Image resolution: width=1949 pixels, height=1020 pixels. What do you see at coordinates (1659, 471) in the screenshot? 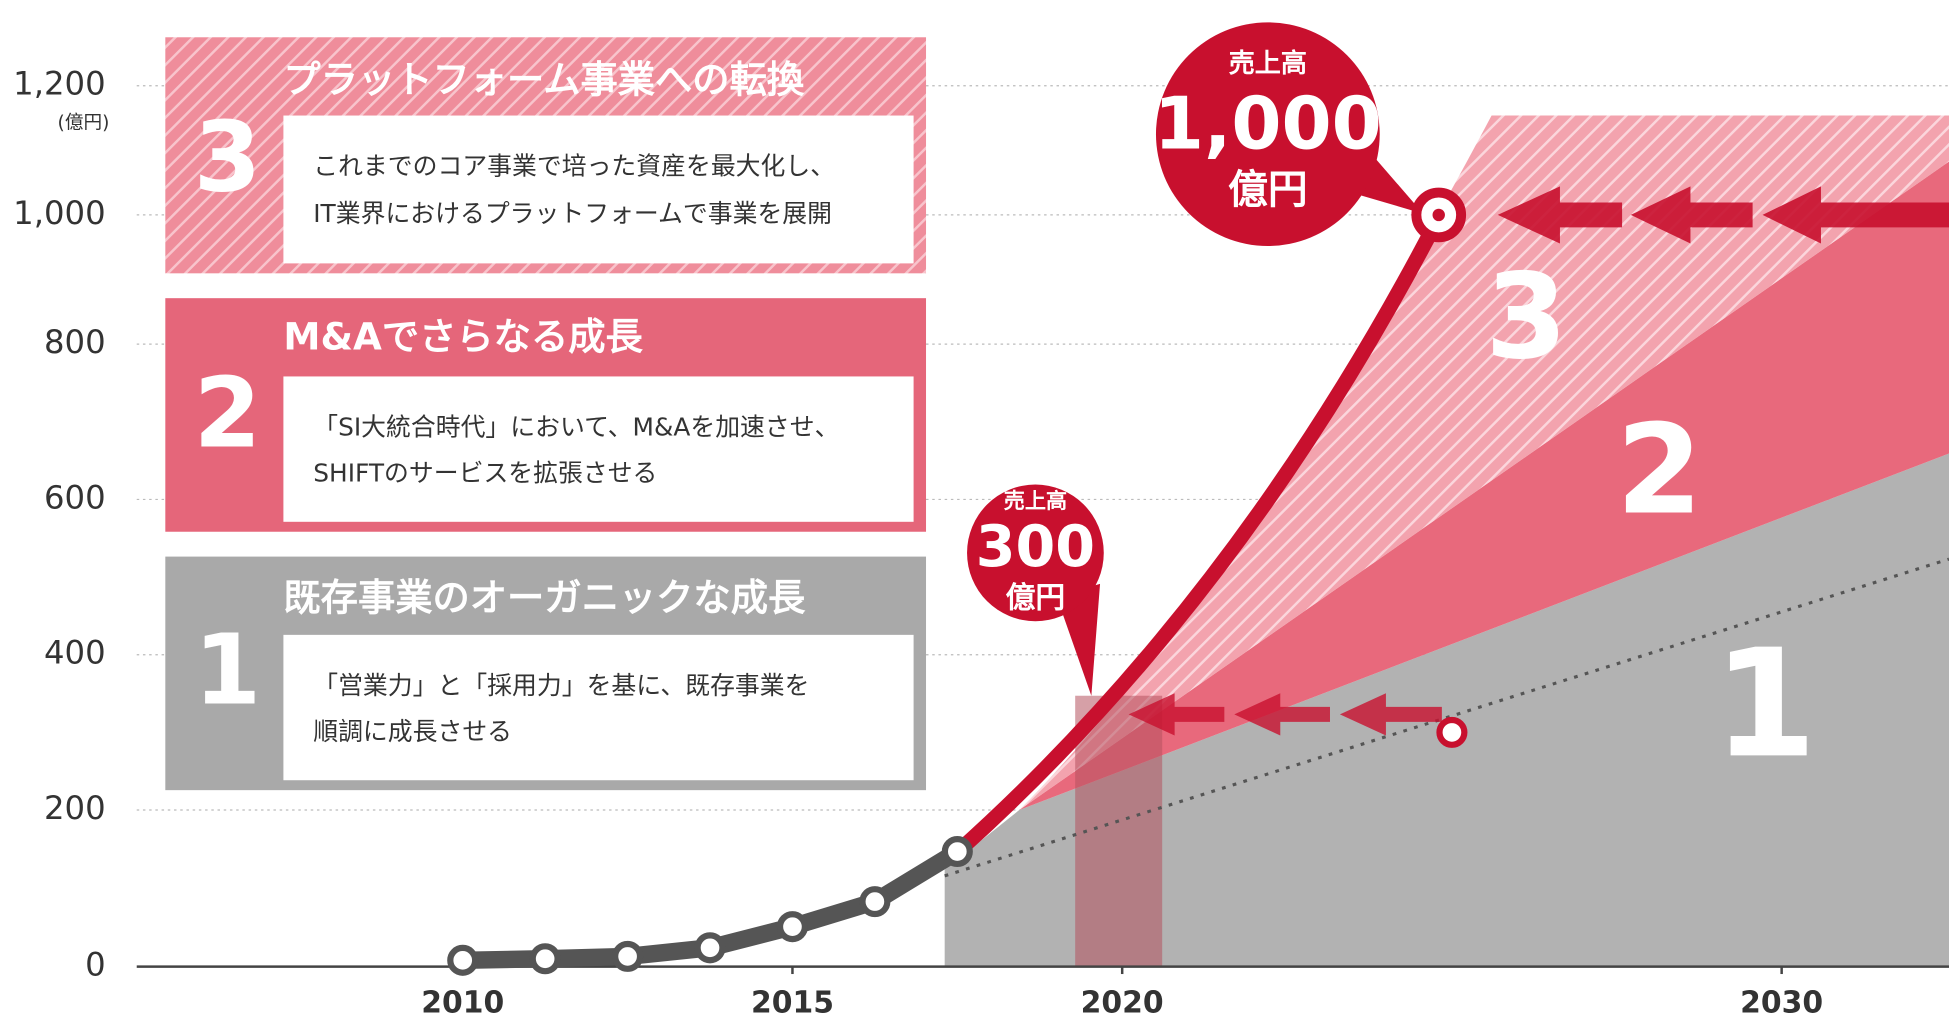
I see `region-number: 2` at bounding box center [1659, 471].